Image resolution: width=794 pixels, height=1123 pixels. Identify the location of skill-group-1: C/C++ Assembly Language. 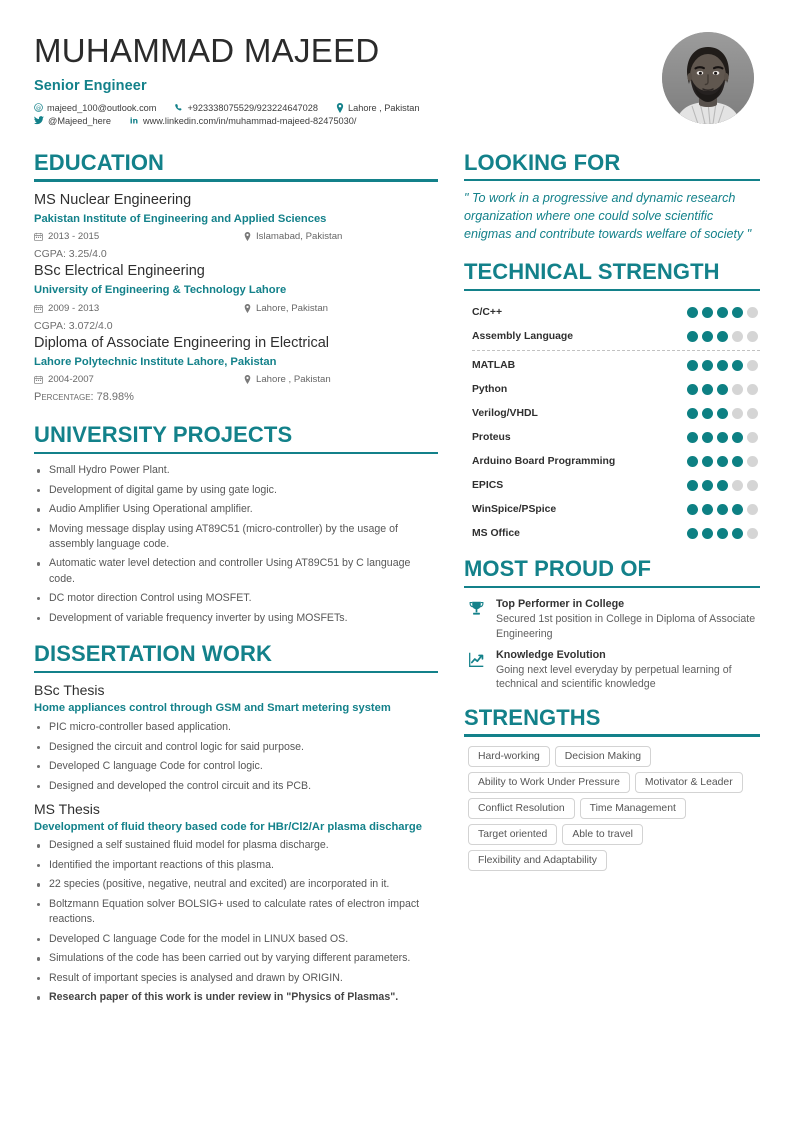
(612, 324).